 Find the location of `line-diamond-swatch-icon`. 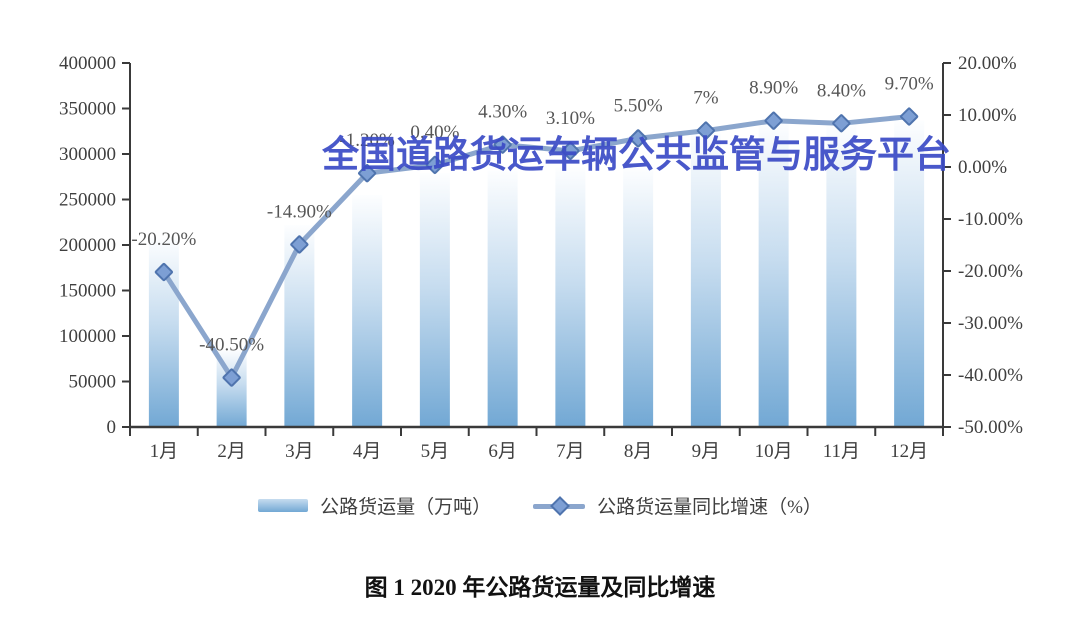

line-diamond-swatch-icon is located at coordinates (559, 505).